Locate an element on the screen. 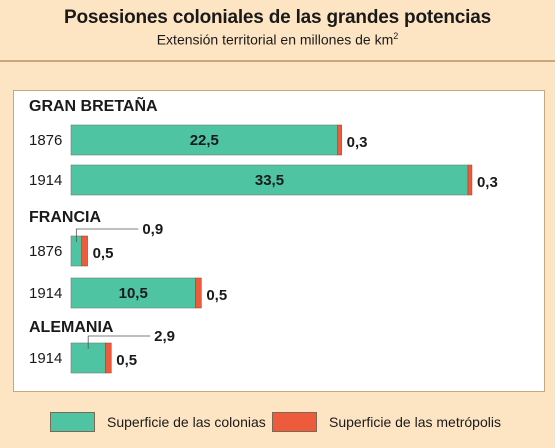  legend-label-colonias: Superficie de las colonias is located at coordinates (186, 422).